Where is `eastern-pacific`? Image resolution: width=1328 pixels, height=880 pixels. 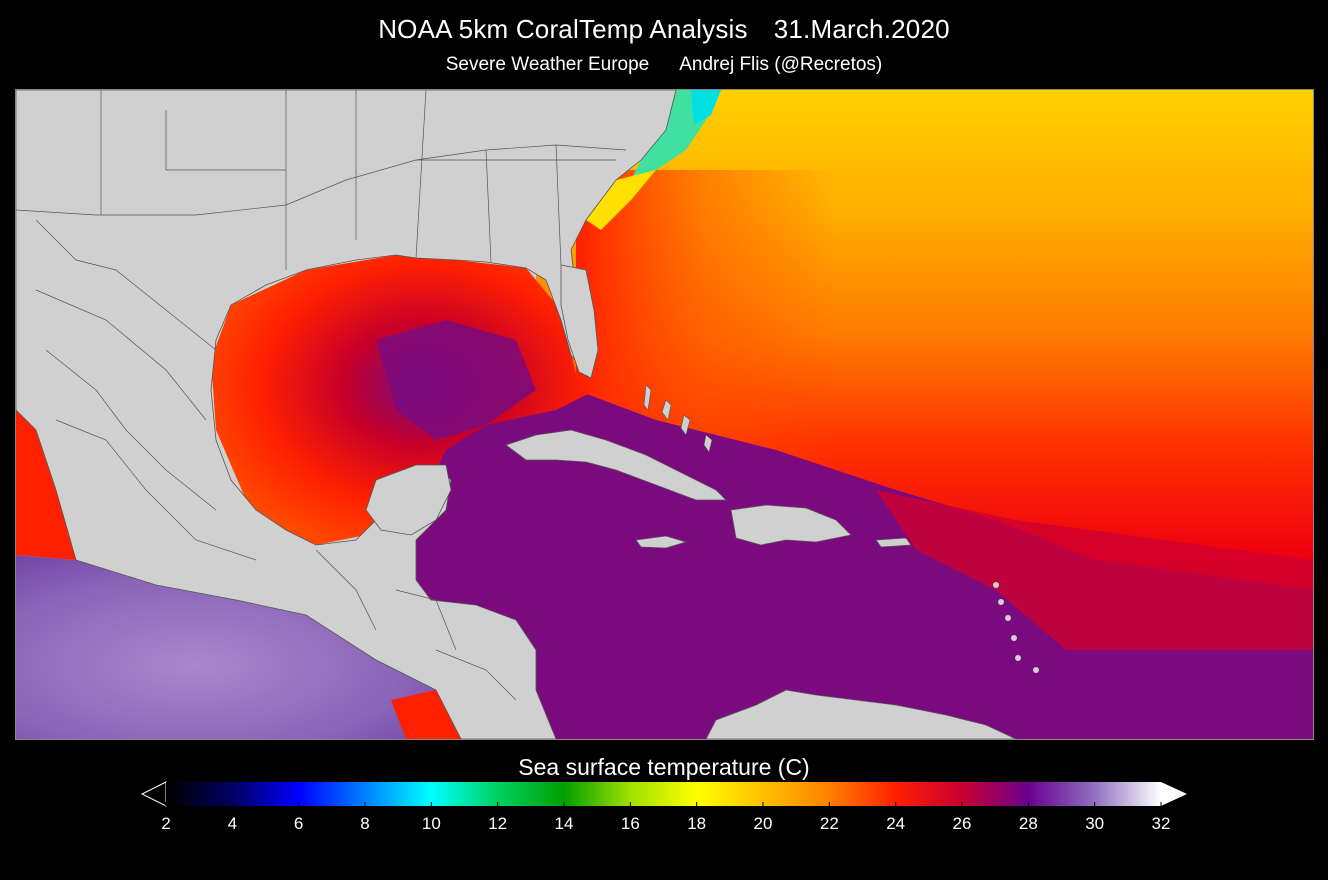 eastern-pacific is located at coordinates (238, 647).